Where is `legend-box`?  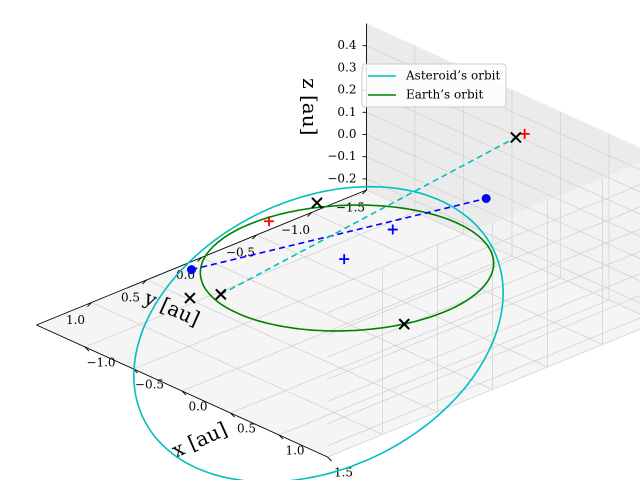
legend-box is located at coordinates (434, 85).